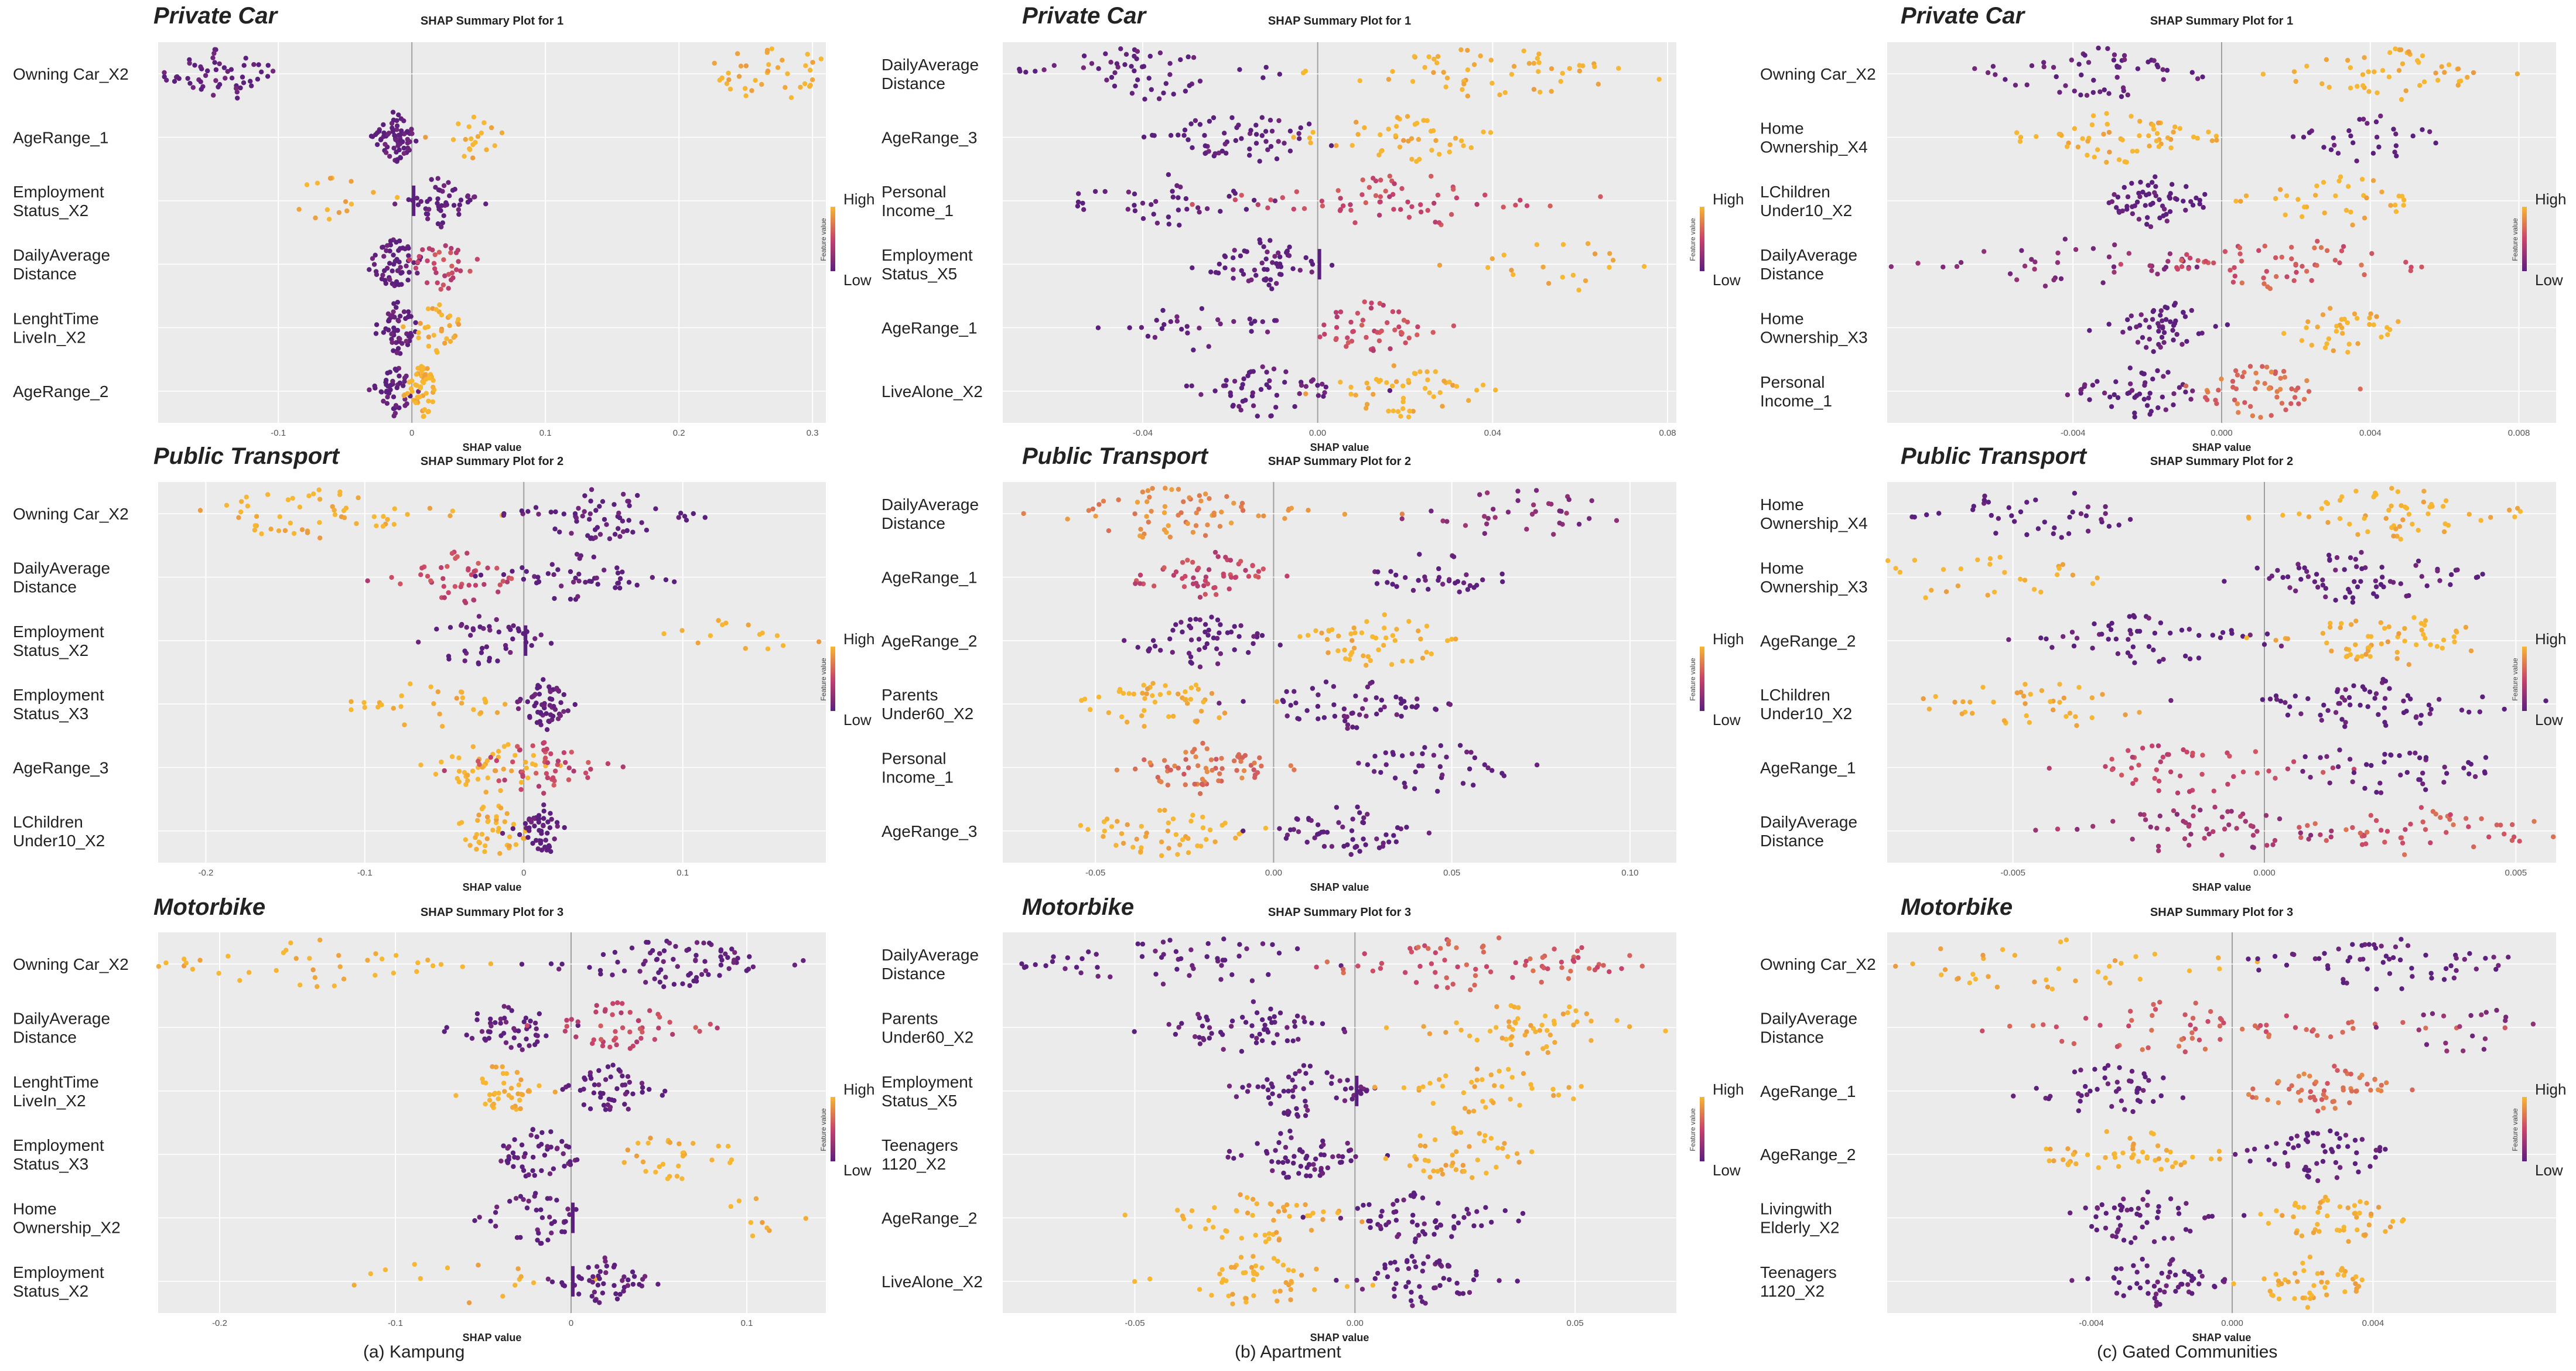  Describe the element at coordinates (1809, 822) in the screenshot. I see `feature-label: DailyAverage` at that location.